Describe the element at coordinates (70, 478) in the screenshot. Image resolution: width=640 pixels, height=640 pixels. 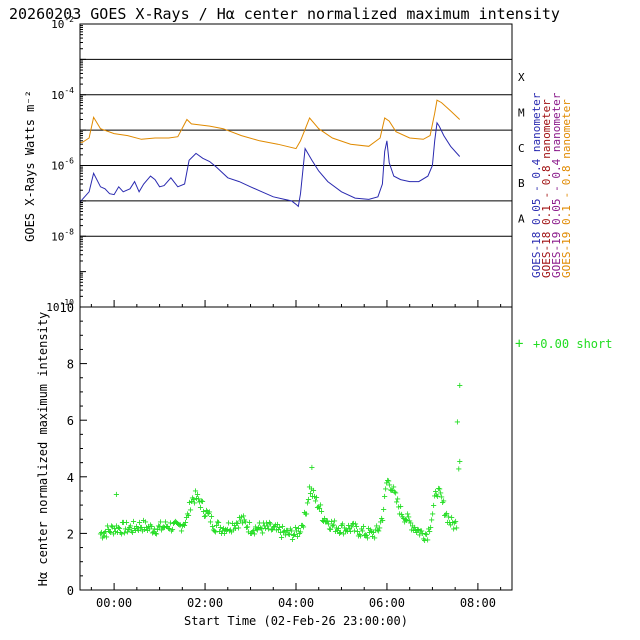
I see `y-tick-label: 4` at that location.